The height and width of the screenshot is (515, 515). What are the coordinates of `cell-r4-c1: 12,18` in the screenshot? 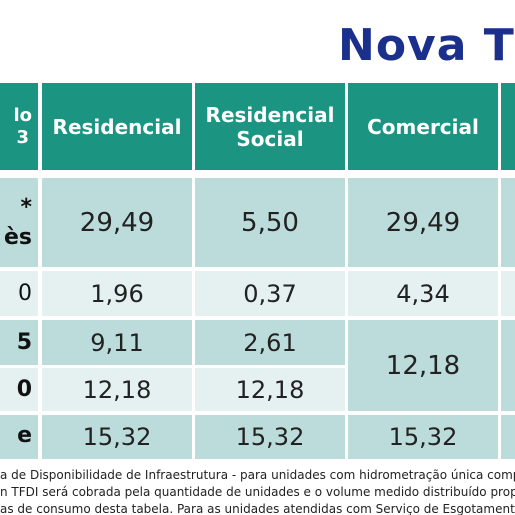 It's located at (117, 389).